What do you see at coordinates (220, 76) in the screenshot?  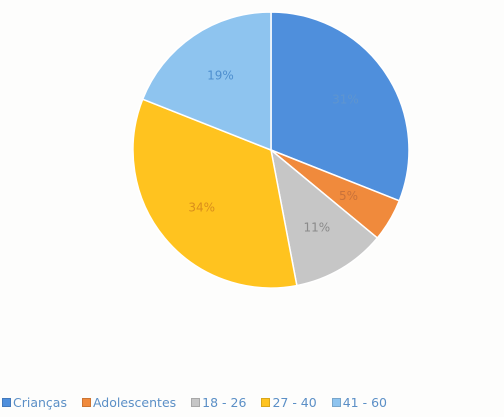 I see `pie-label-41-60: 19%` at bounding box center [220, 76].